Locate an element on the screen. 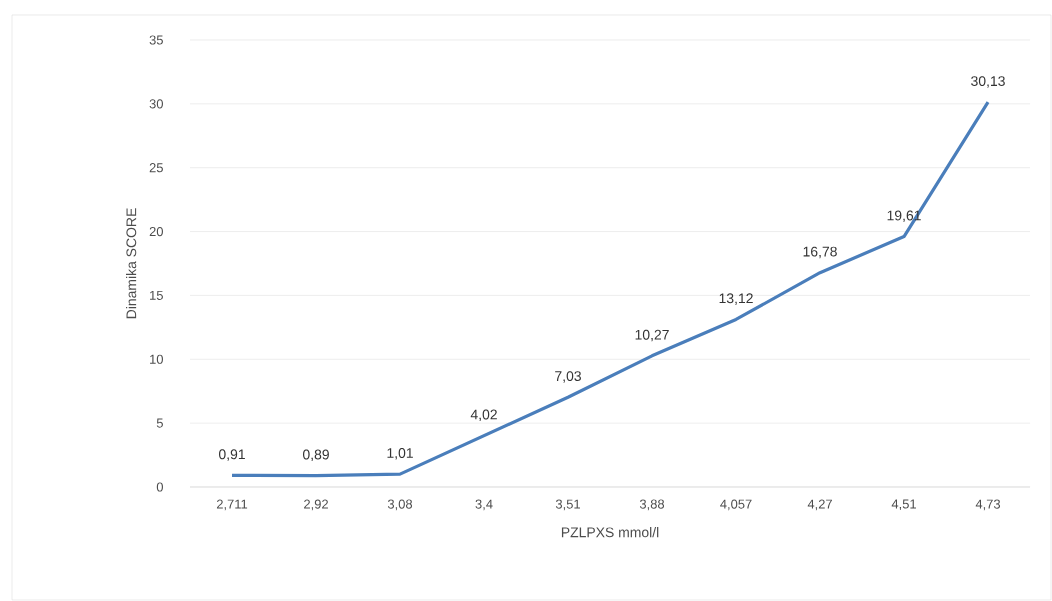 Image resolution: width=1052 pixels, height=601 pixels. x-tick-label: 4,73 is located at coordinates (988, 505).